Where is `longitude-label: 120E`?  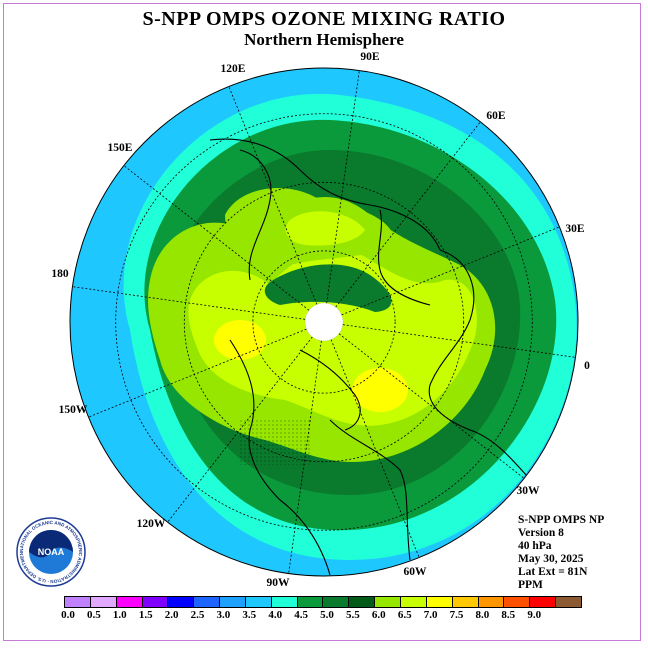
longitude-label: 120E is located at coordinates (233, 69).